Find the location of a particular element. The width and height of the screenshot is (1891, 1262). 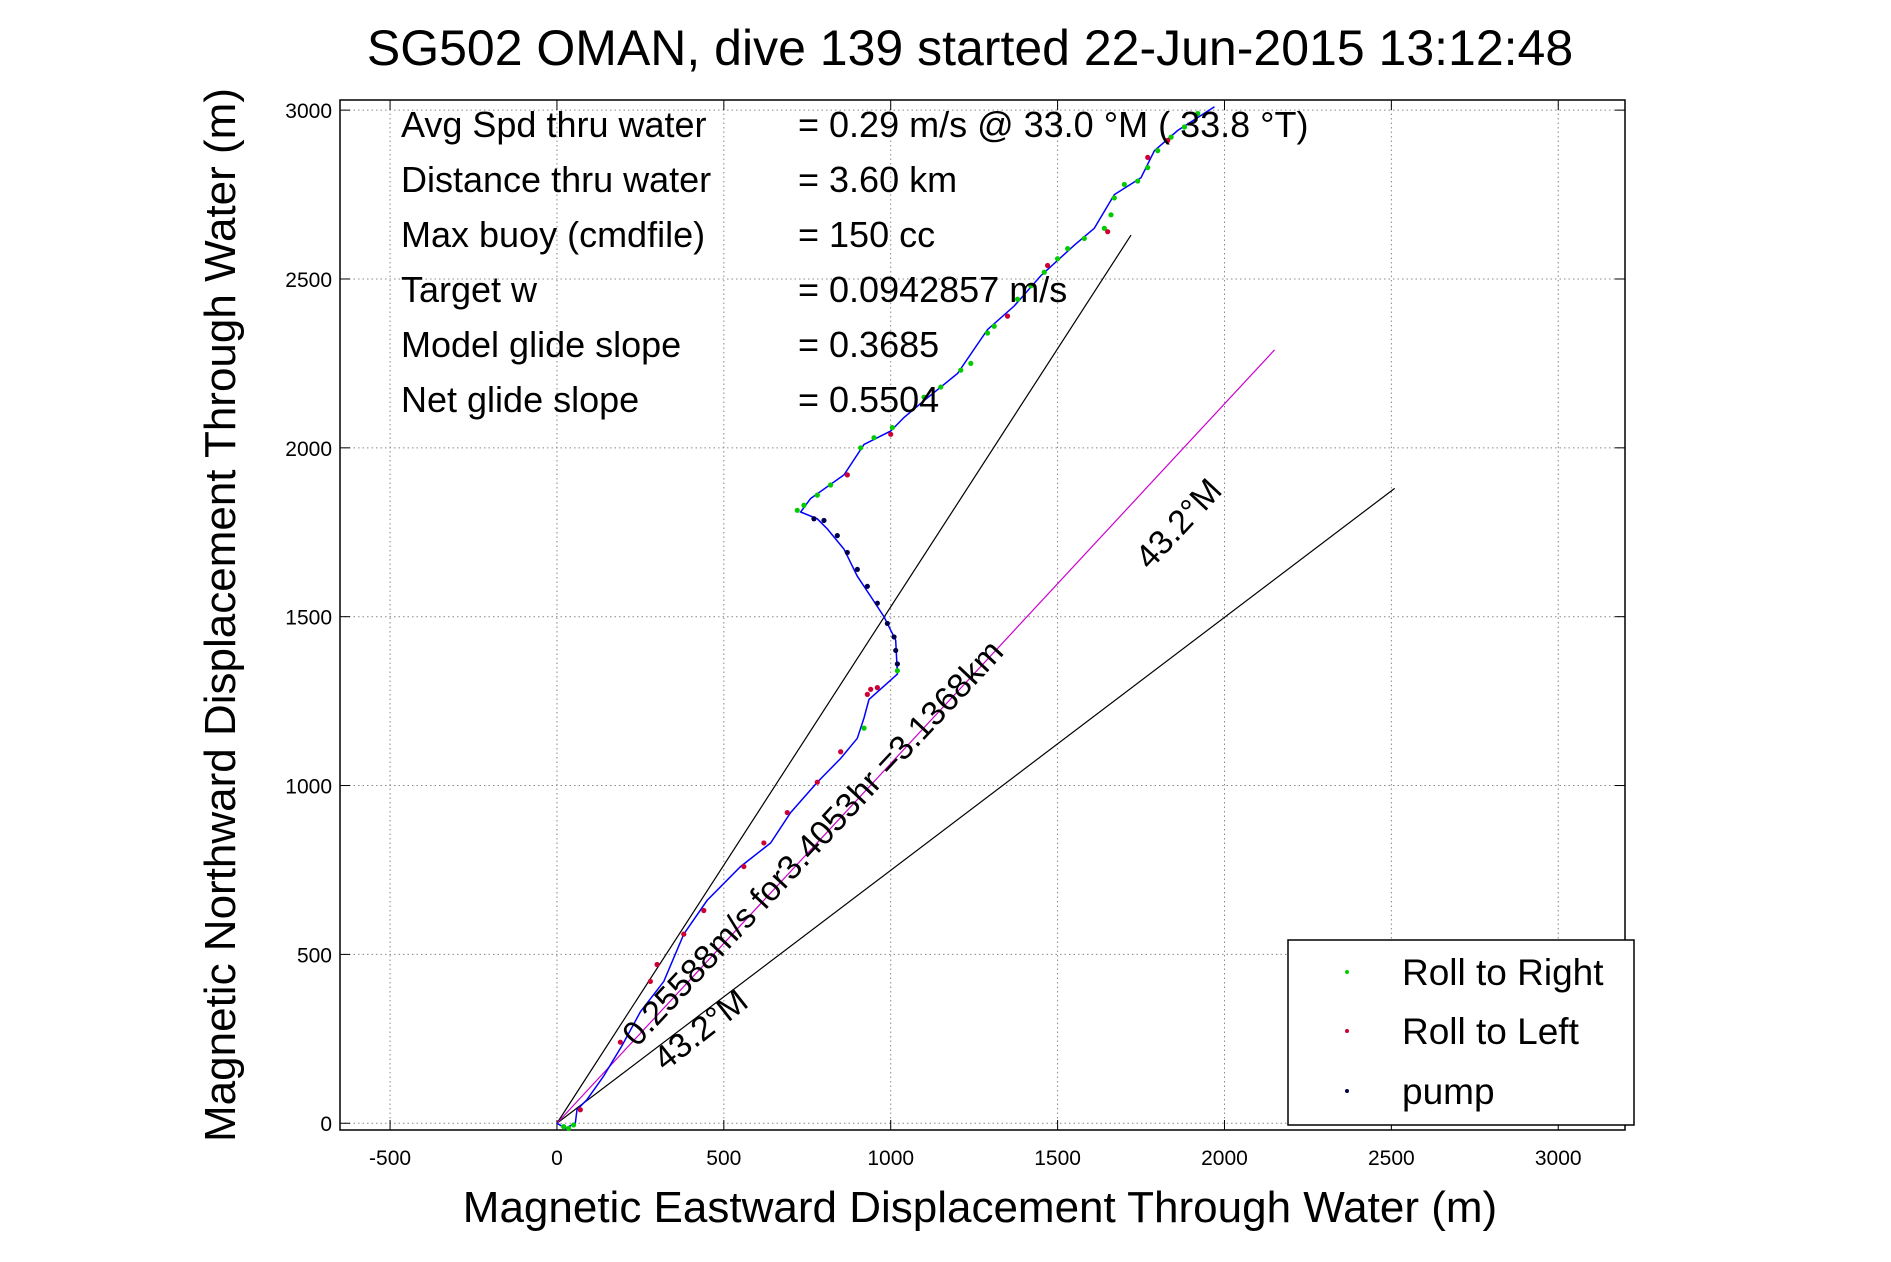

stat-value: = 150 cc is located at coordinates (866, 234).